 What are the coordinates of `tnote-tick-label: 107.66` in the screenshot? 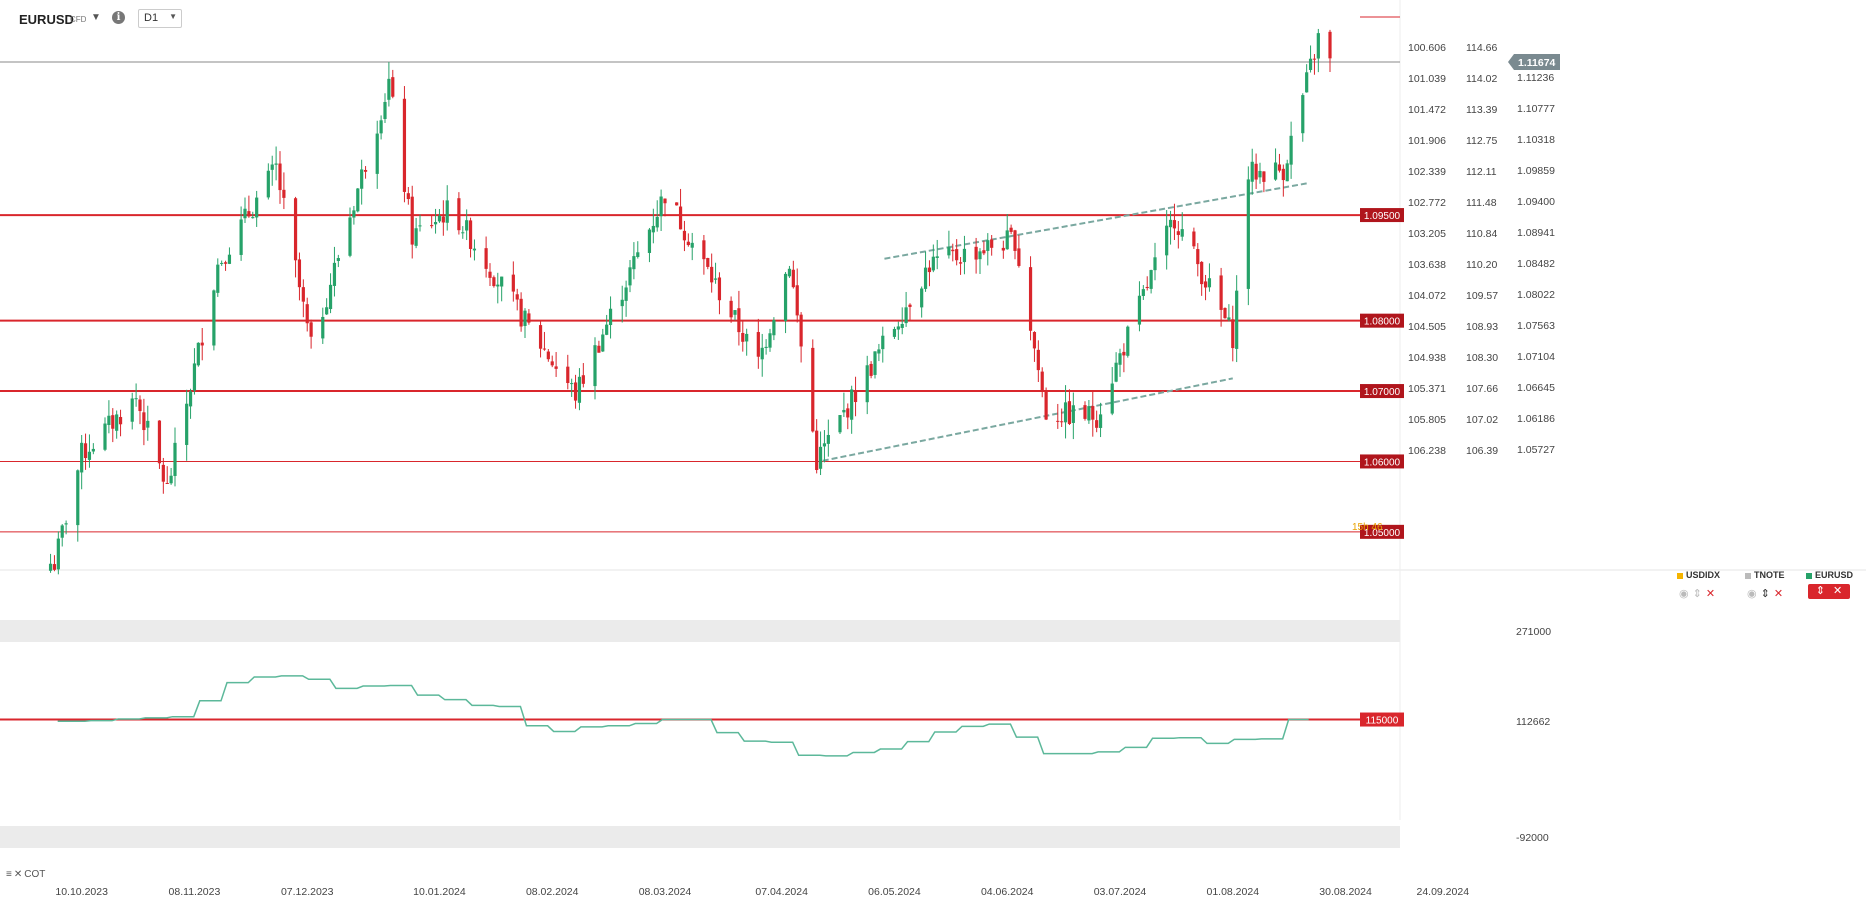 It's located at (1482, 389).